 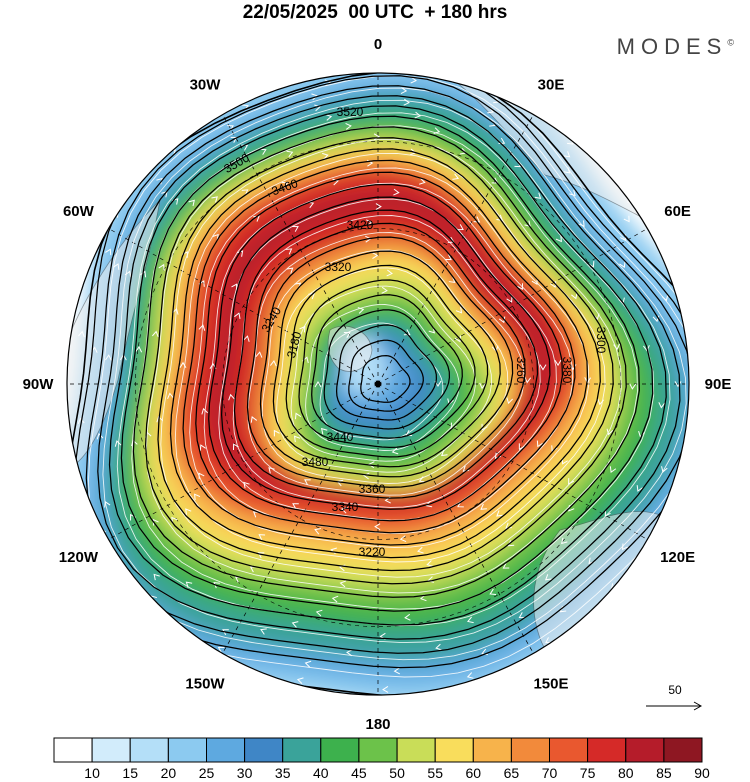 What do you see at coordinates (372, 552) in the screenshot?
I see `contour-label: 3220` at bounding box center [372, 552].